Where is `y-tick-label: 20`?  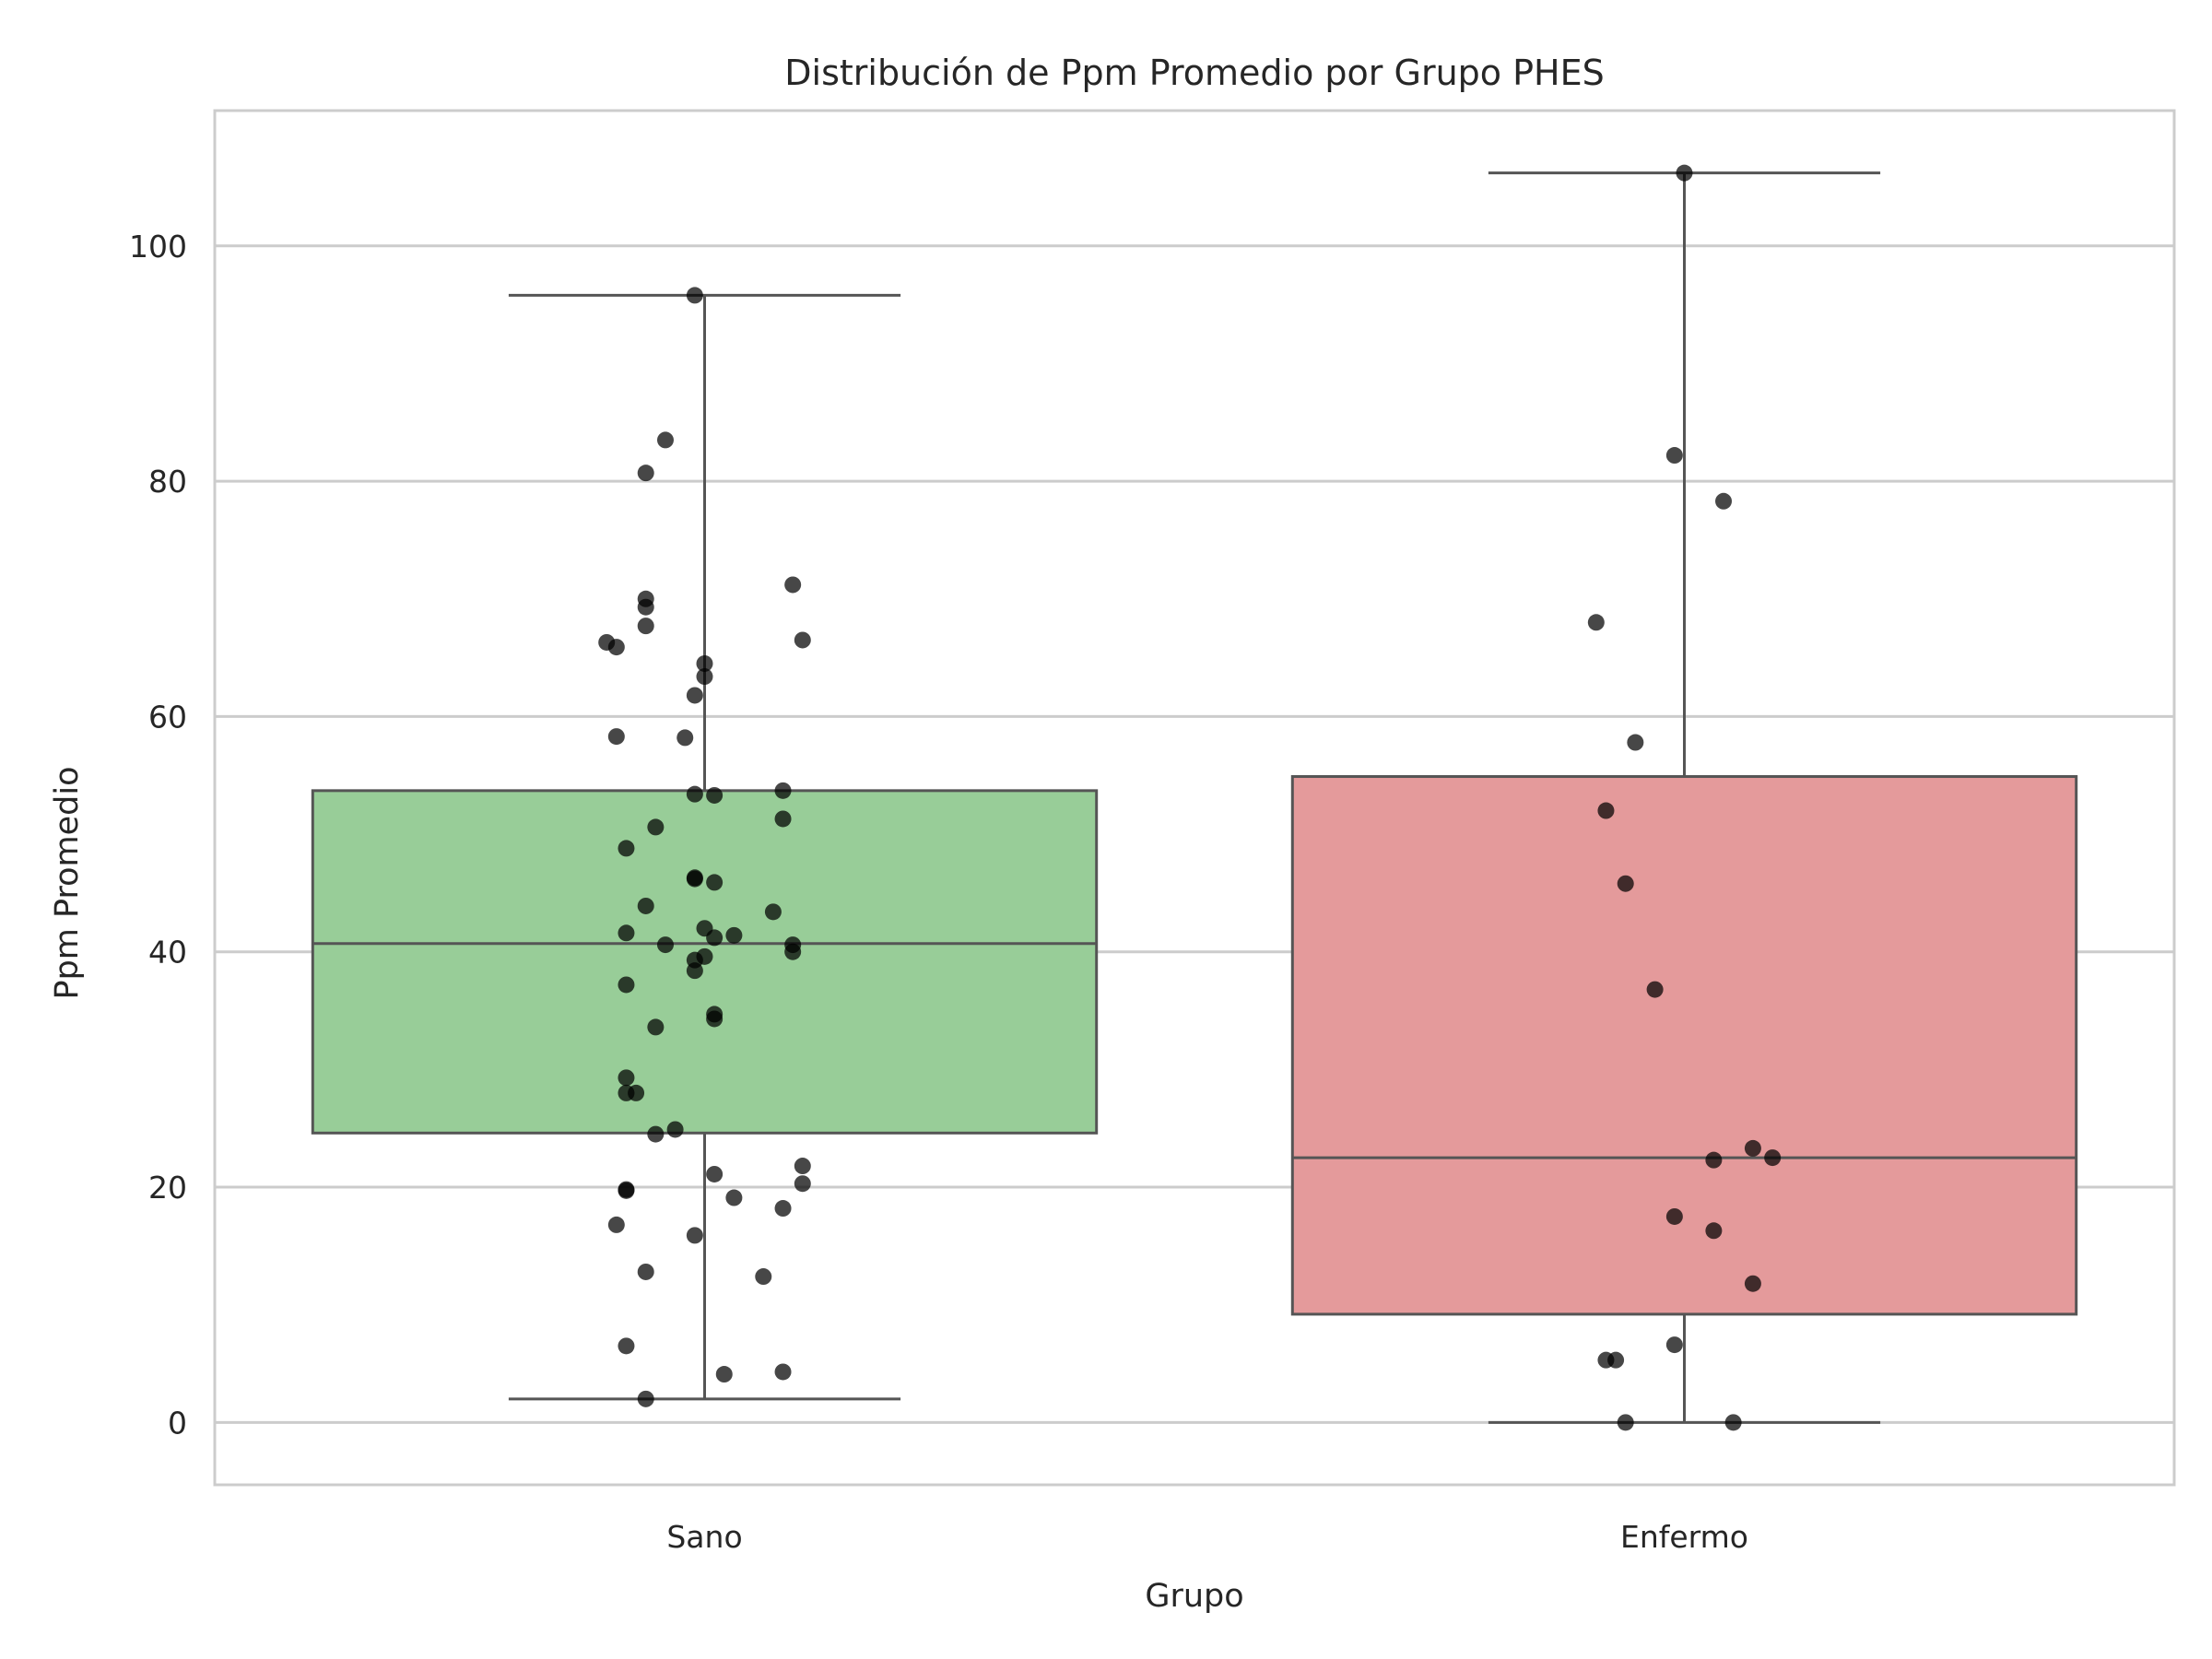 y-tick-label: 20 is located at coordinates (167, 1188).